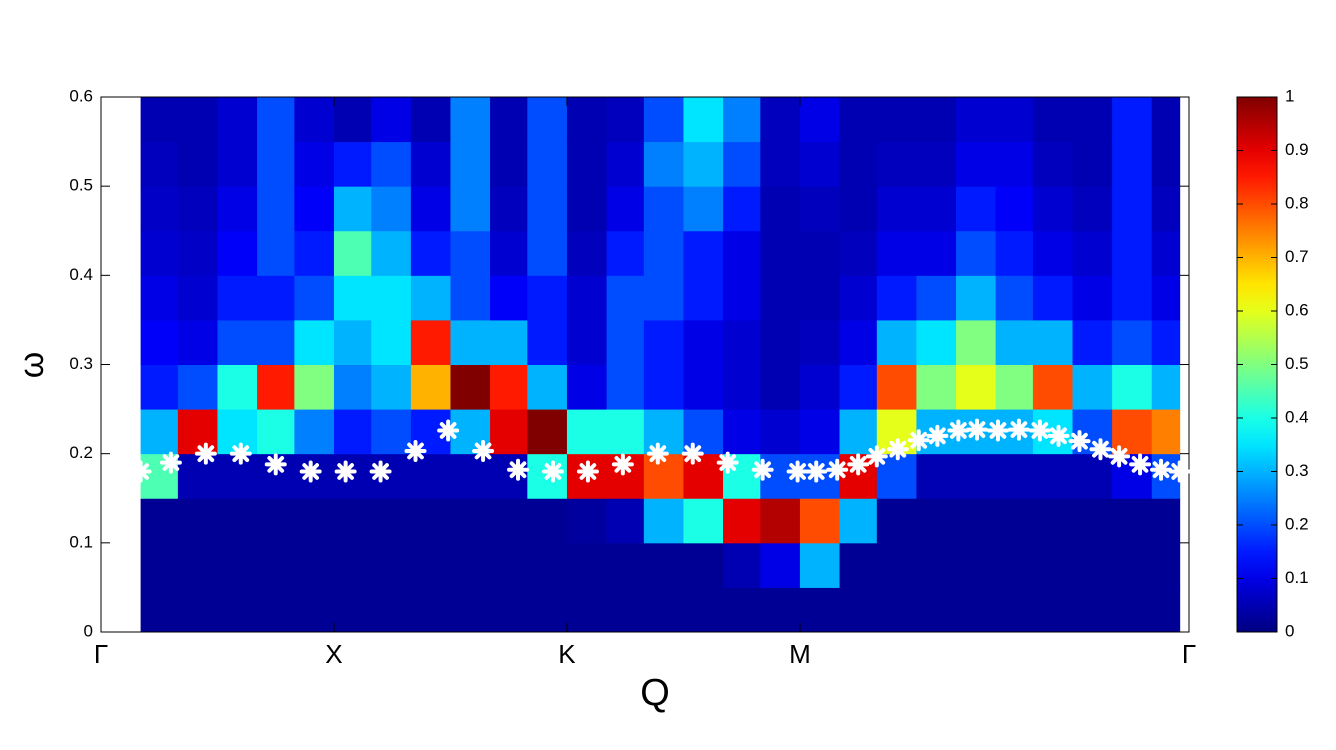  What do you see at coordinates (800, 654) in the screenshot?
I see `x-tick-label: M` at bounding box center [800, 654].